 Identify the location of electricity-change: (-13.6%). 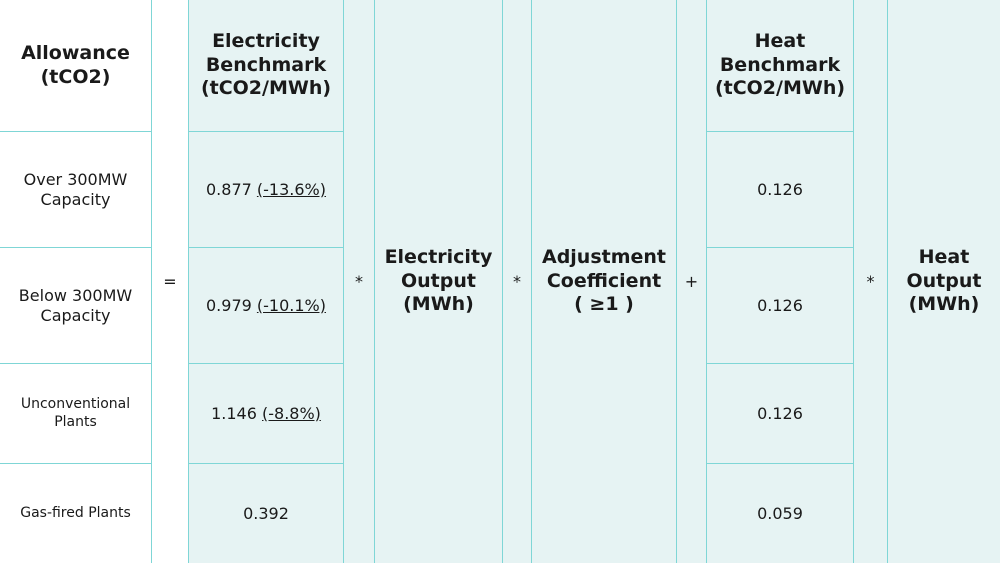
(291, 189).